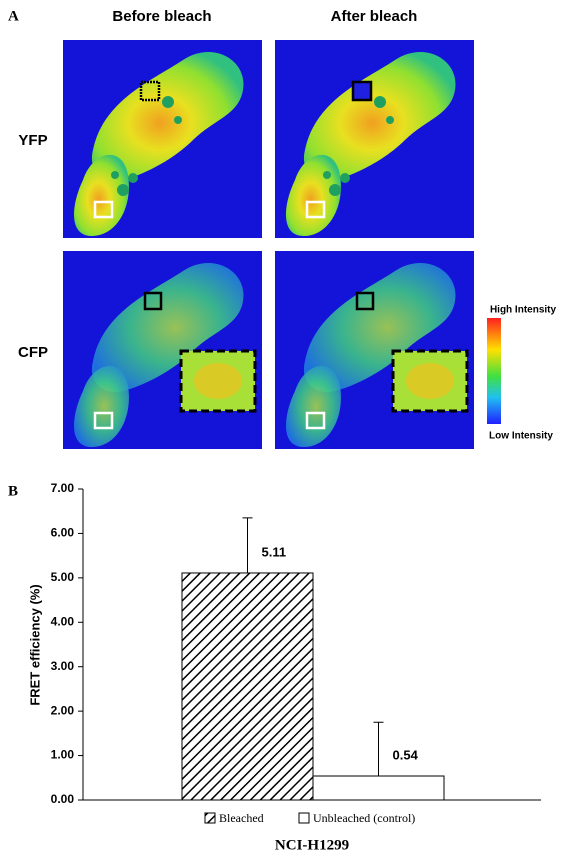  I want to click on column-header: After bleach, so click(374, 16).